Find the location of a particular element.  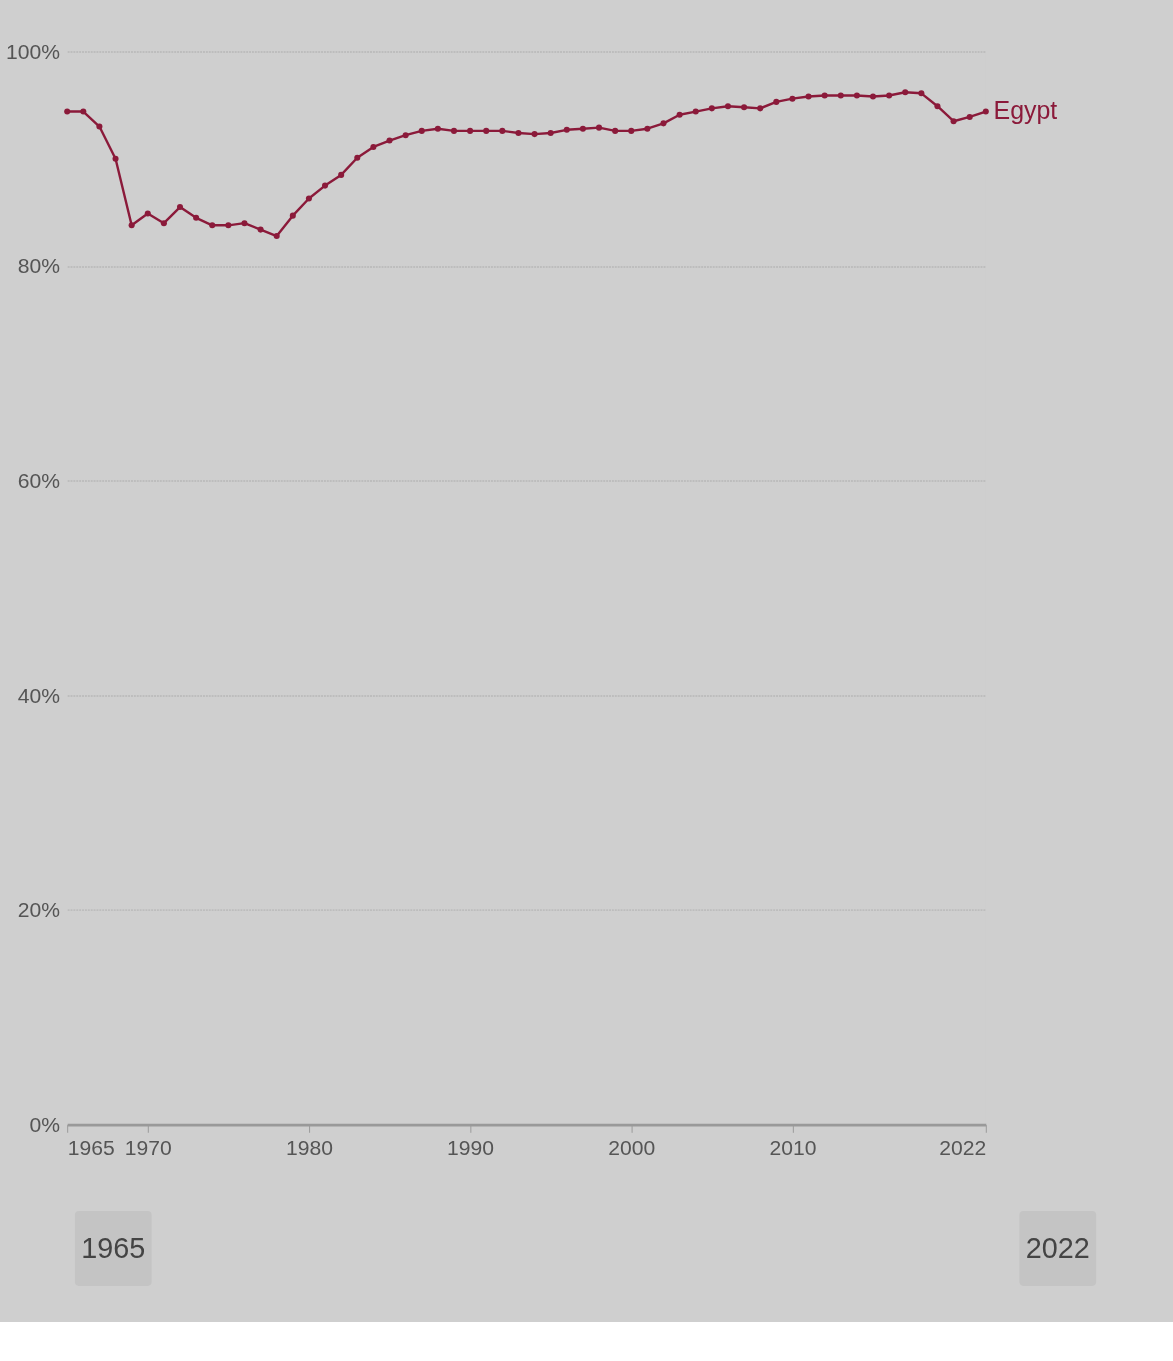

x-tick-label: 1980 is located at coordinates (309, 1147).